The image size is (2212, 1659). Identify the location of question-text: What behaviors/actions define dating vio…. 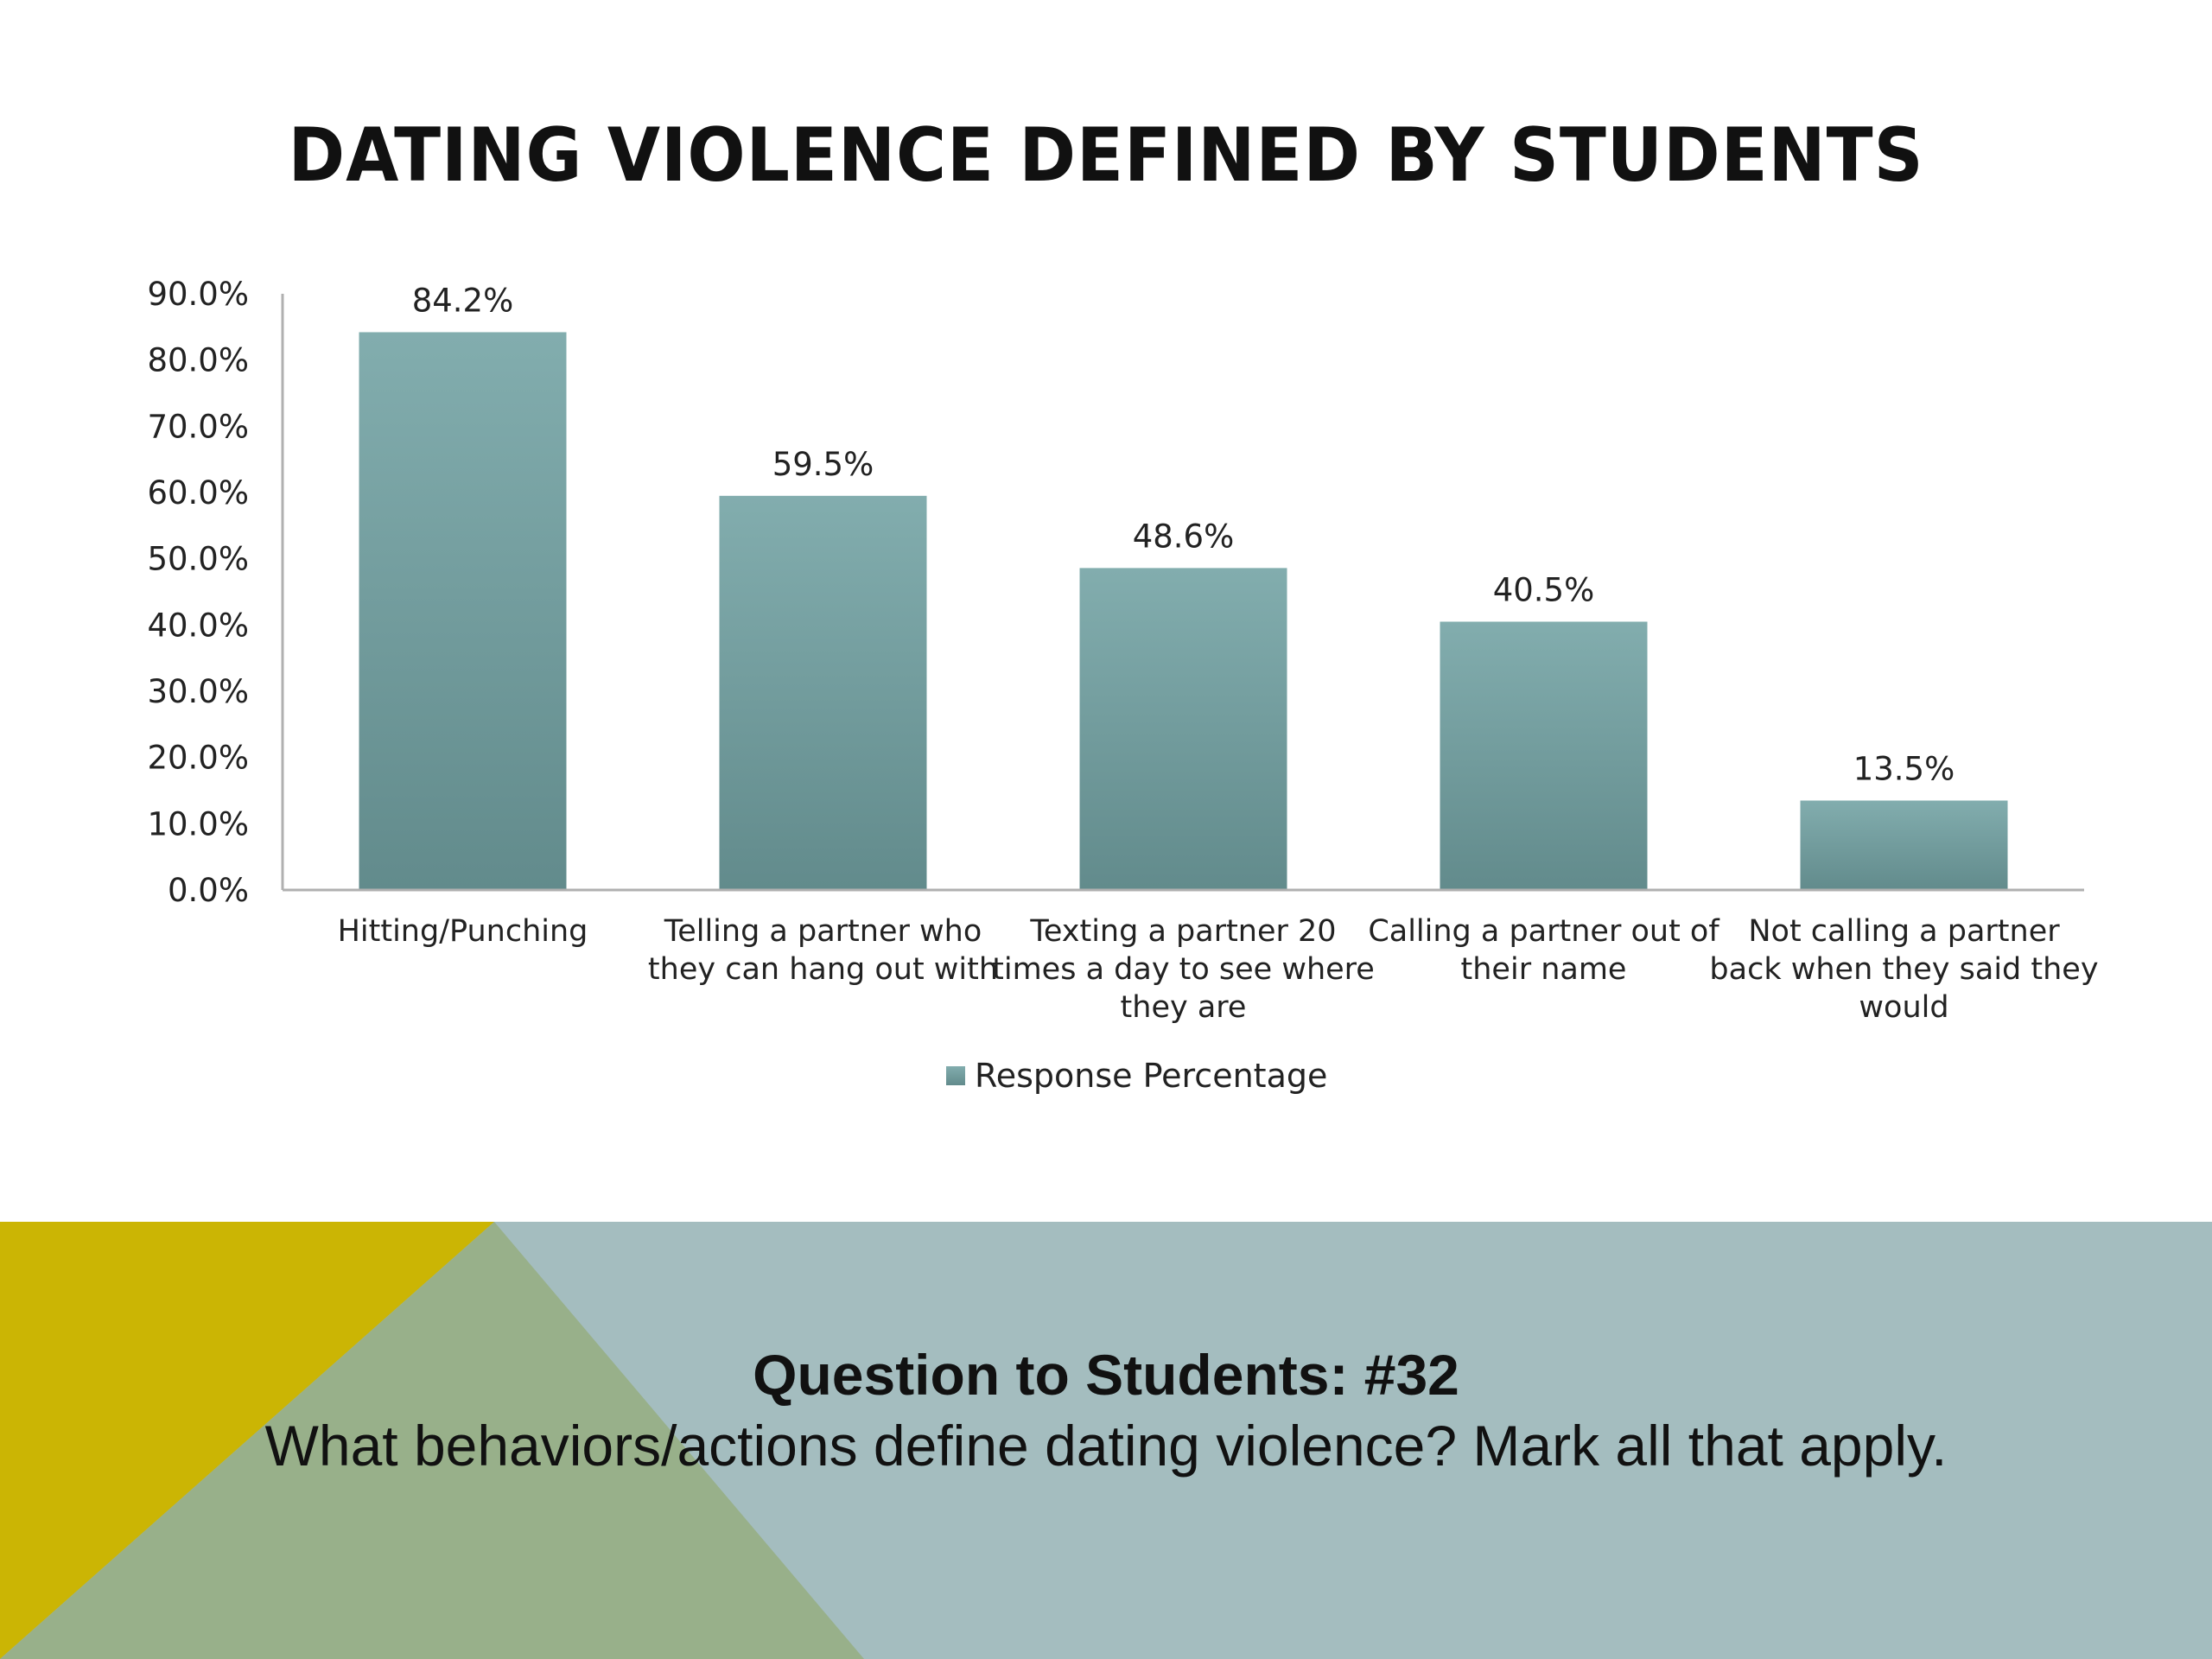
(1106, 1446).